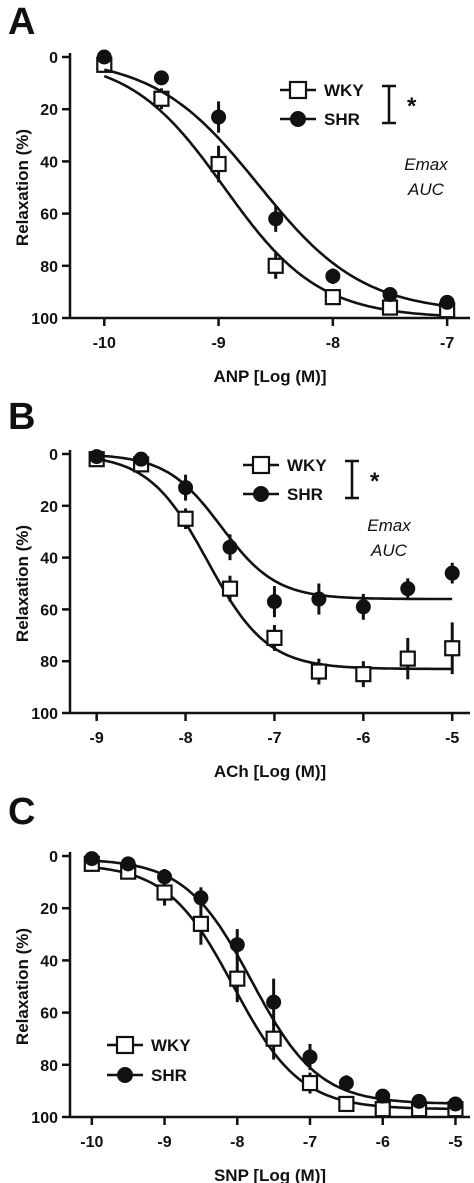  I want to click on panel-letter: A, so click(21, 22).